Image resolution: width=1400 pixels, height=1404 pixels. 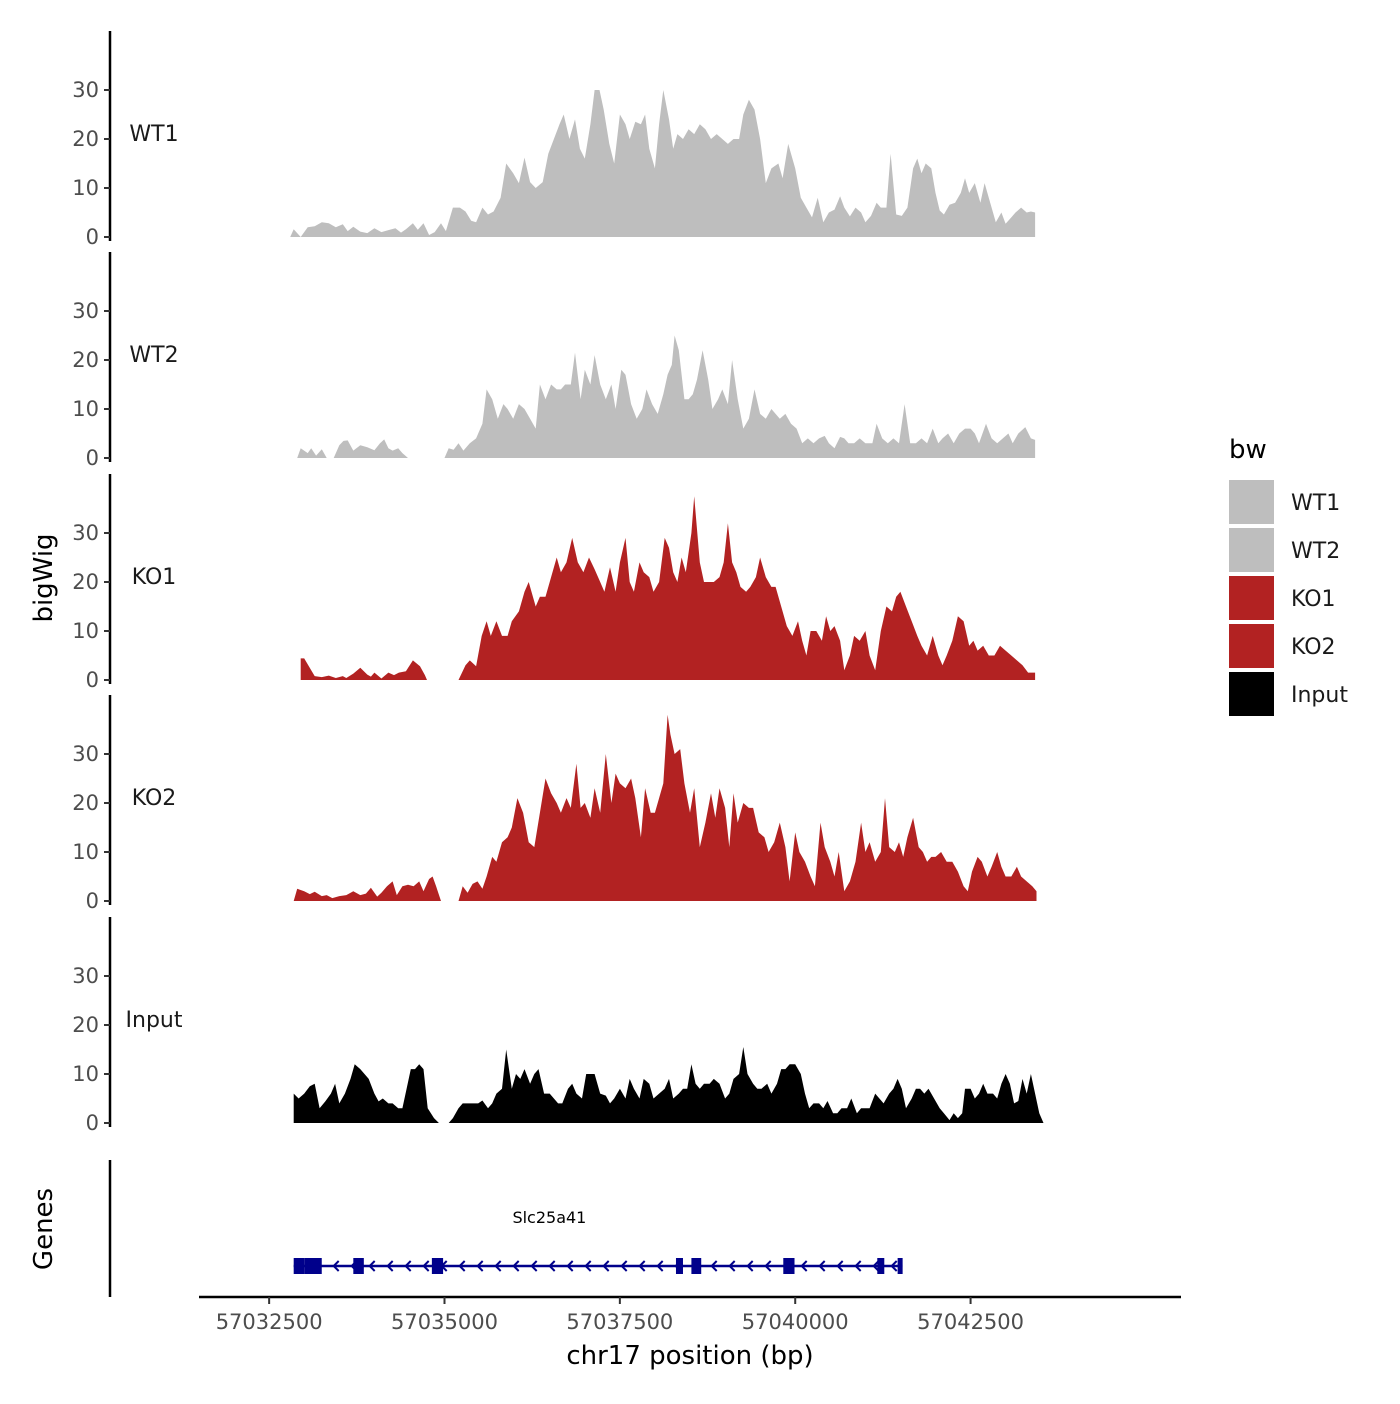 What do you see at coordinates (154, 577) in the screenshot?
I see `track-label-ko1: KO1` at bounding box center [154, 577].